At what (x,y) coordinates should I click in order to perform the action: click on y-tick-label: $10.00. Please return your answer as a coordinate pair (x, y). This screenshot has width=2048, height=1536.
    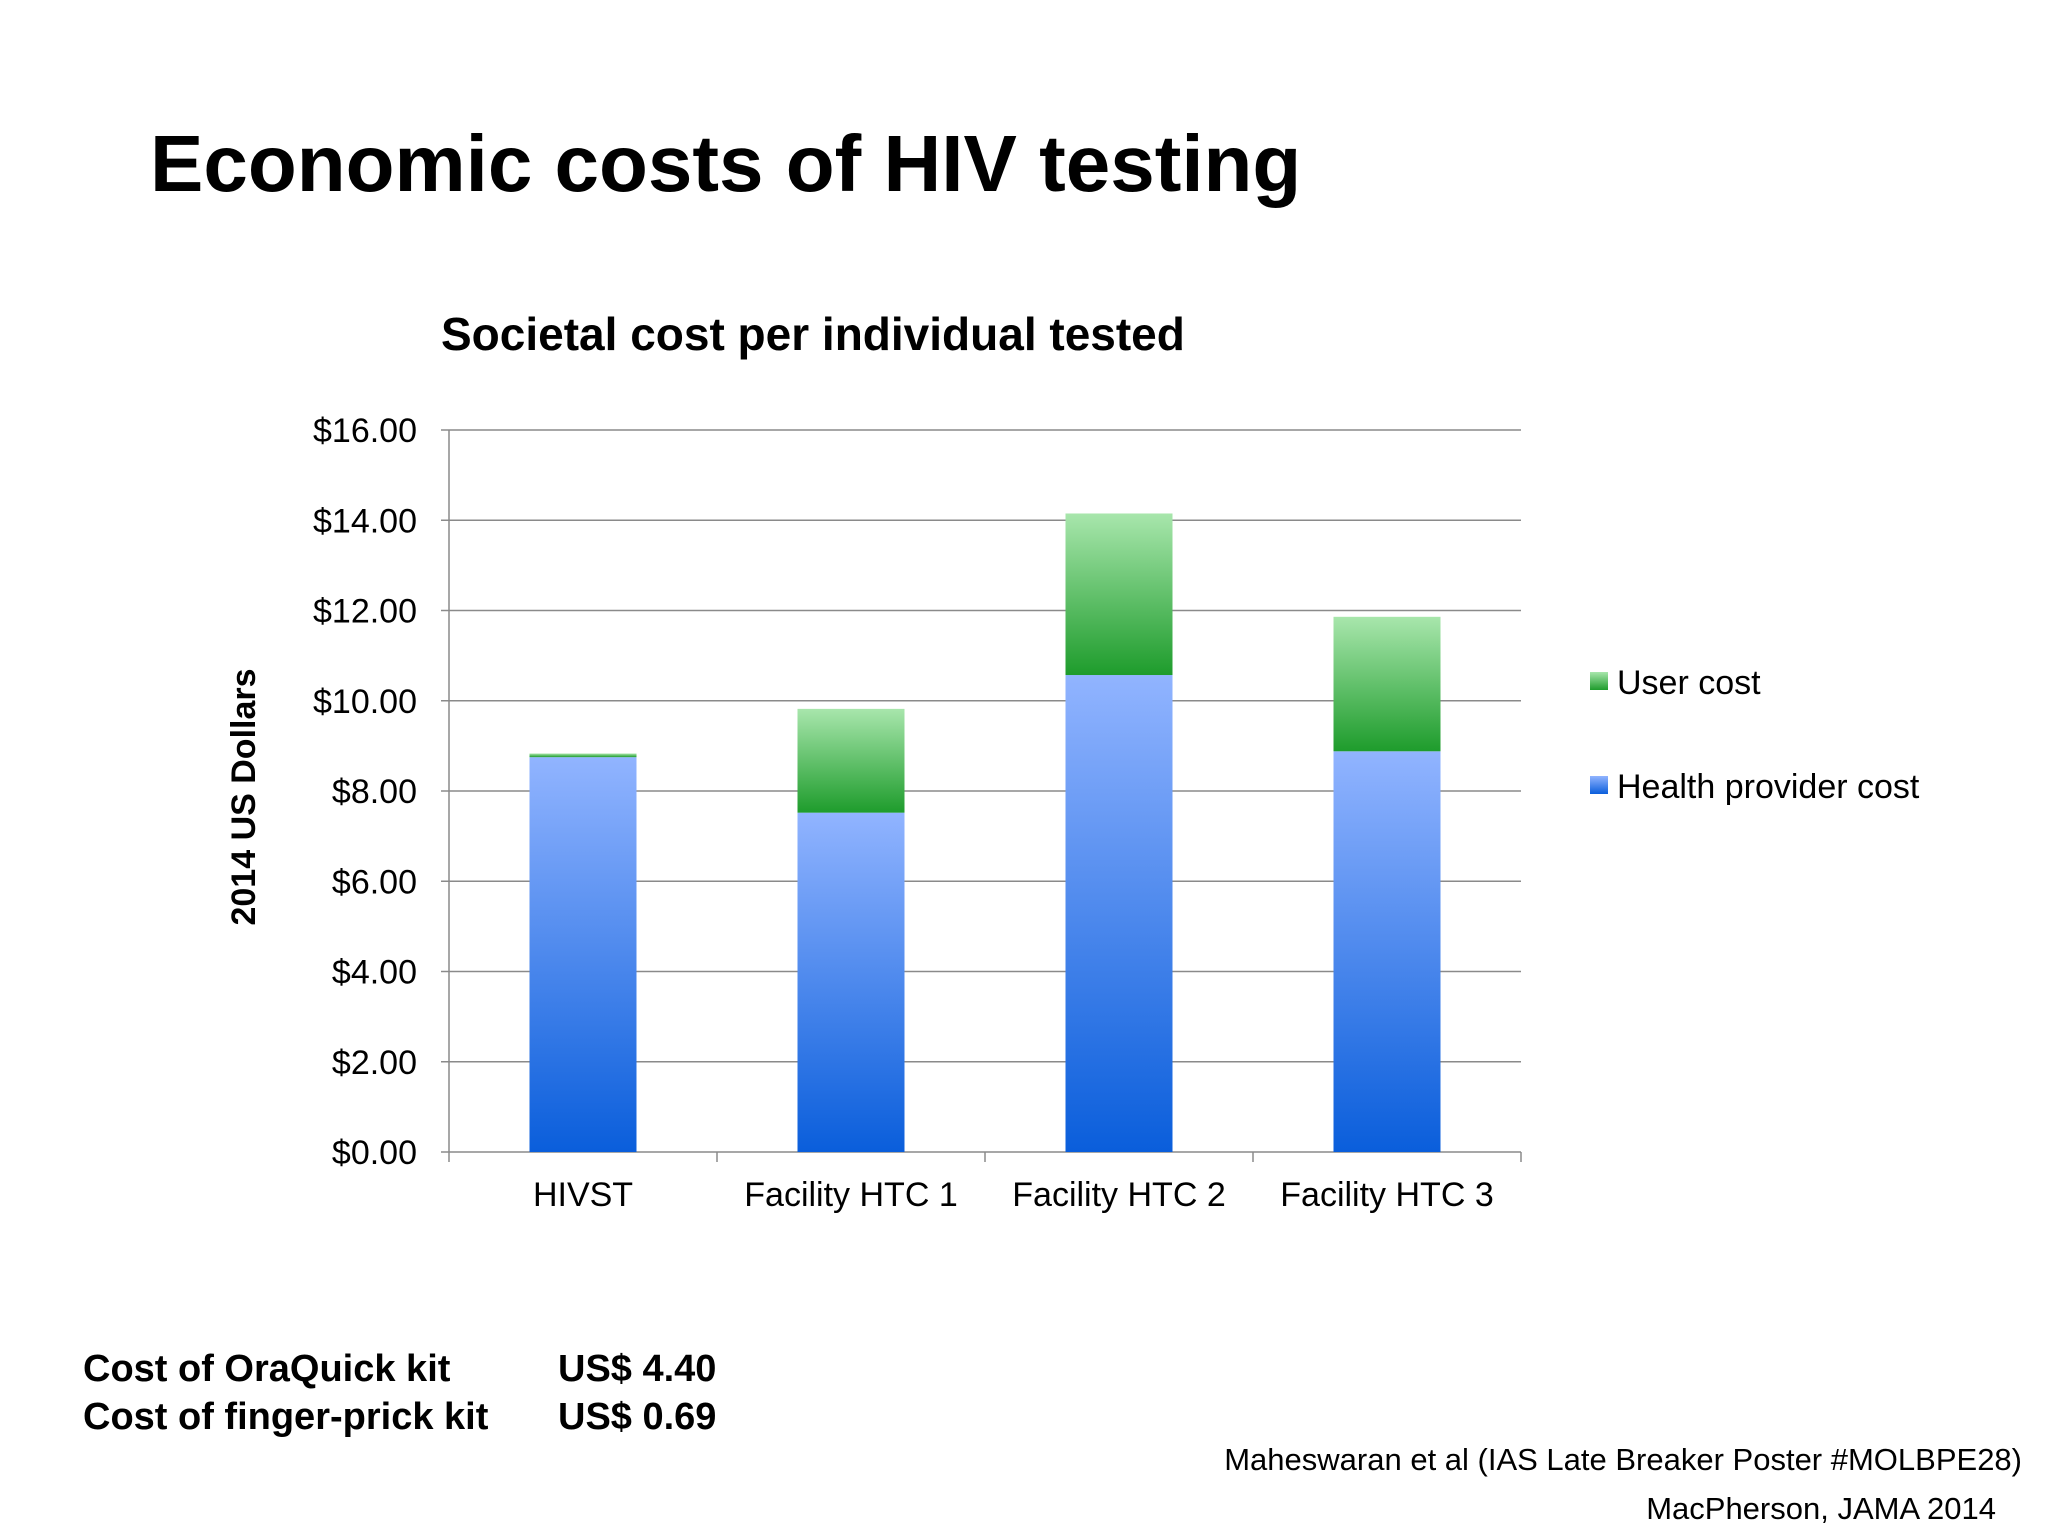
    Looking at the image, I should click on (365, 702).